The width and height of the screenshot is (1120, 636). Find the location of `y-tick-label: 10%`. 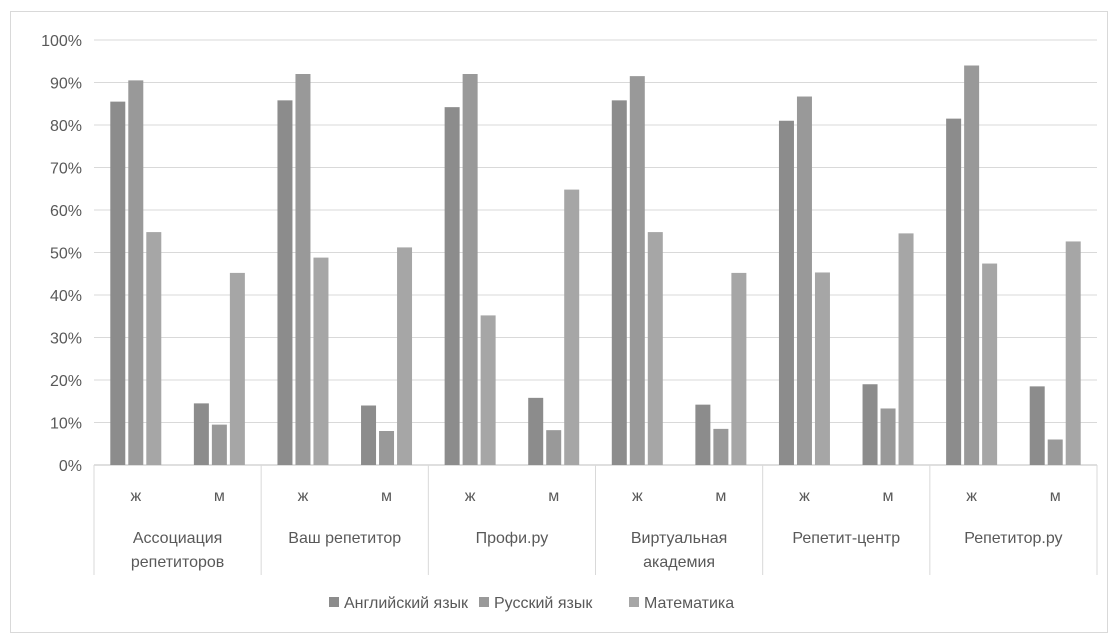

y-tick-label: 10% is located at coordinates (66, 424).